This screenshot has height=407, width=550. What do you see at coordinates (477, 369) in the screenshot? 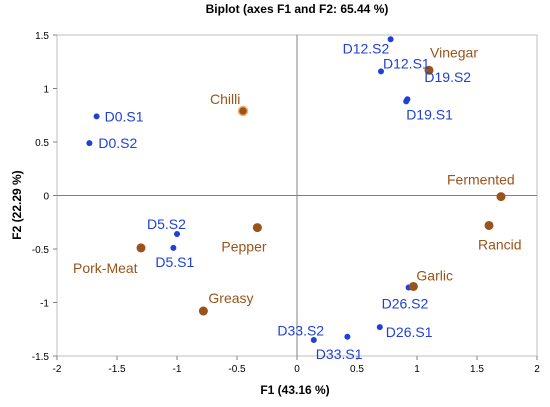
I see `x-tick-label: 1.5` at bounding box center [477, 369].